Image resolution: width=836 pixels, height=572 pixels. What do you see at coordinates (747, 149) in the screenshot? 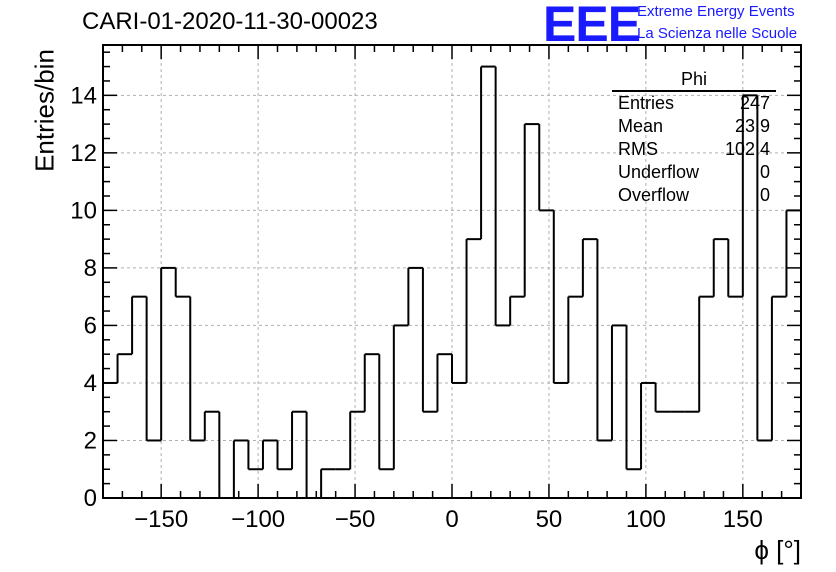
I see `stats-value: 102.4` at bounding box center [747, 149].